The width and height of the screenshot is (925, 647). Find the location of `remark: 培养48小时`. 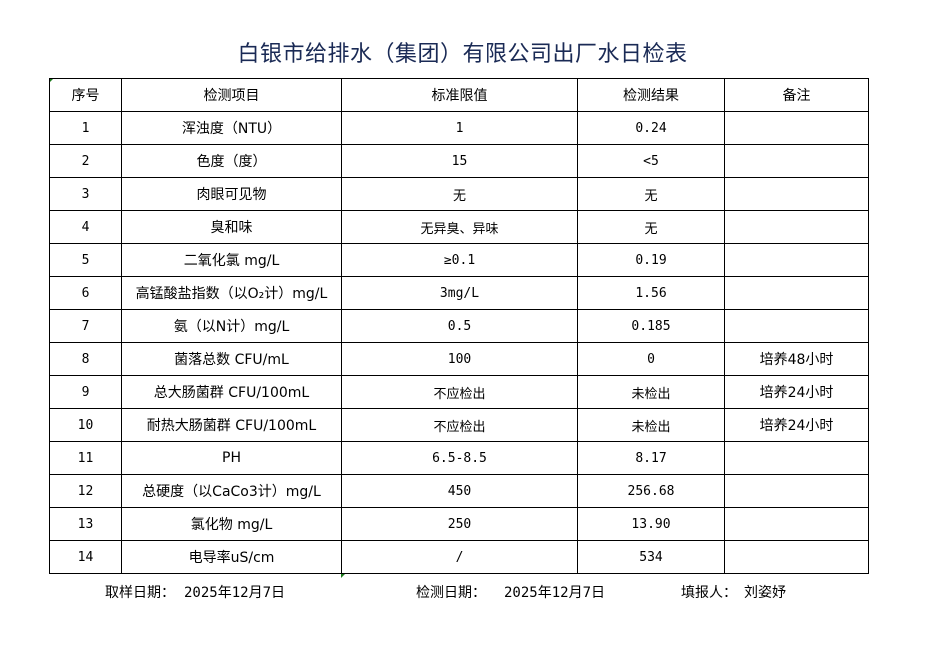

remark: 培养48小时 is located at coordinates (796, 359).